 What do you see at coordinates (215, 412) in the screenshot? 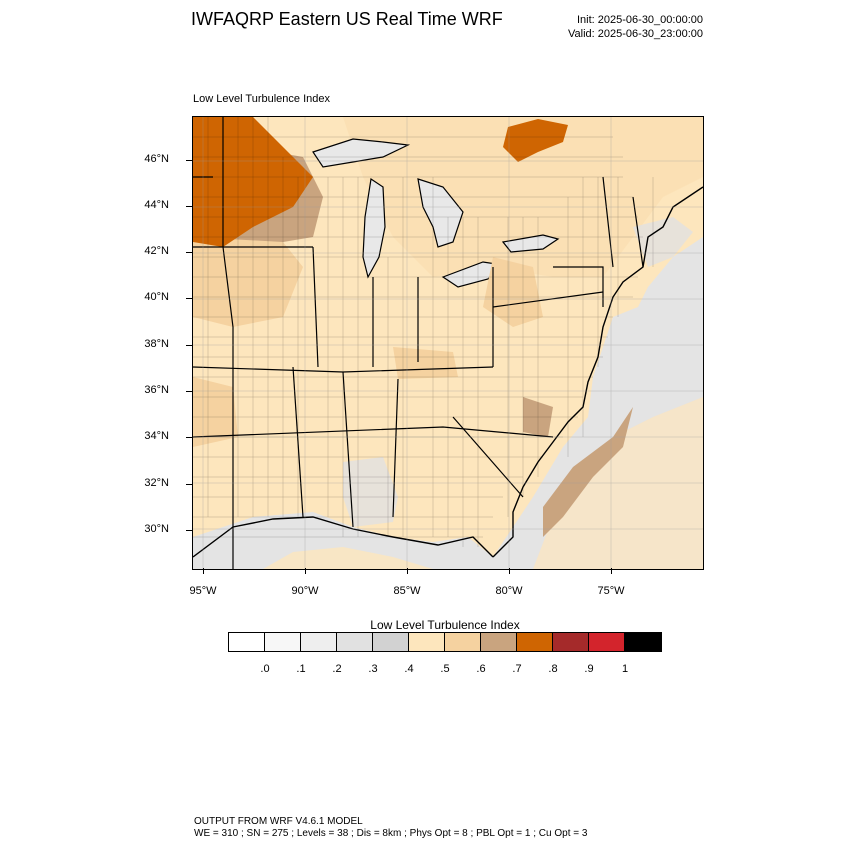
I see `south-plains-elevated` at bounding box center [215, 412].